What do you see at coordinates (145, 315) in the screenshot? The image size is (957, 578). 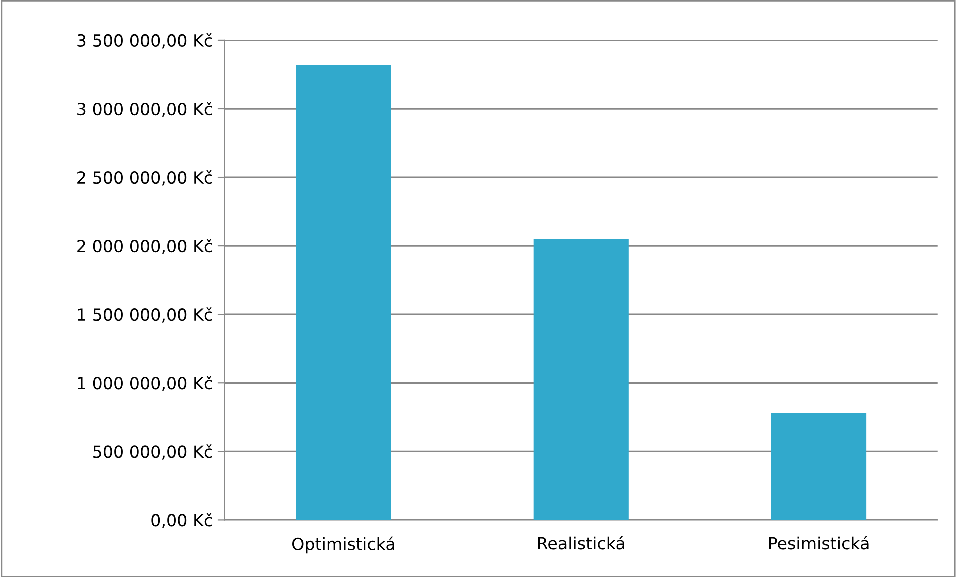 I see `y-tick-label: 1 500 000,00 Kč` at bounding box center [145, 315].